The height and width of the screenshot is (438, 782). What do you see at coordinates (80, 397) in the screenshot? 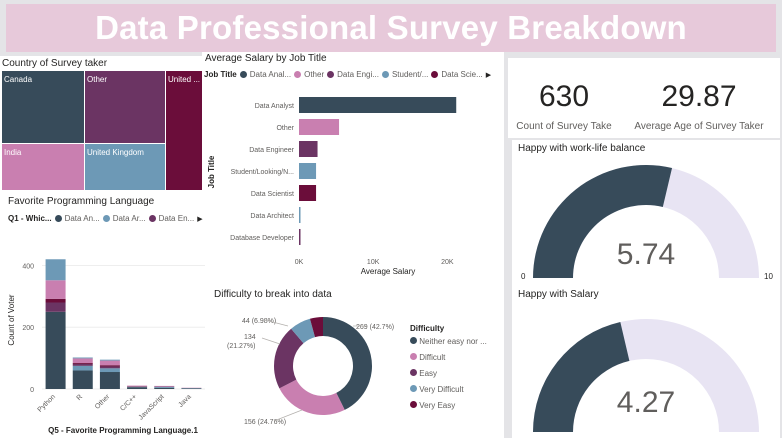
I see `language-x-tick: R` at bounding box center [80, 397].